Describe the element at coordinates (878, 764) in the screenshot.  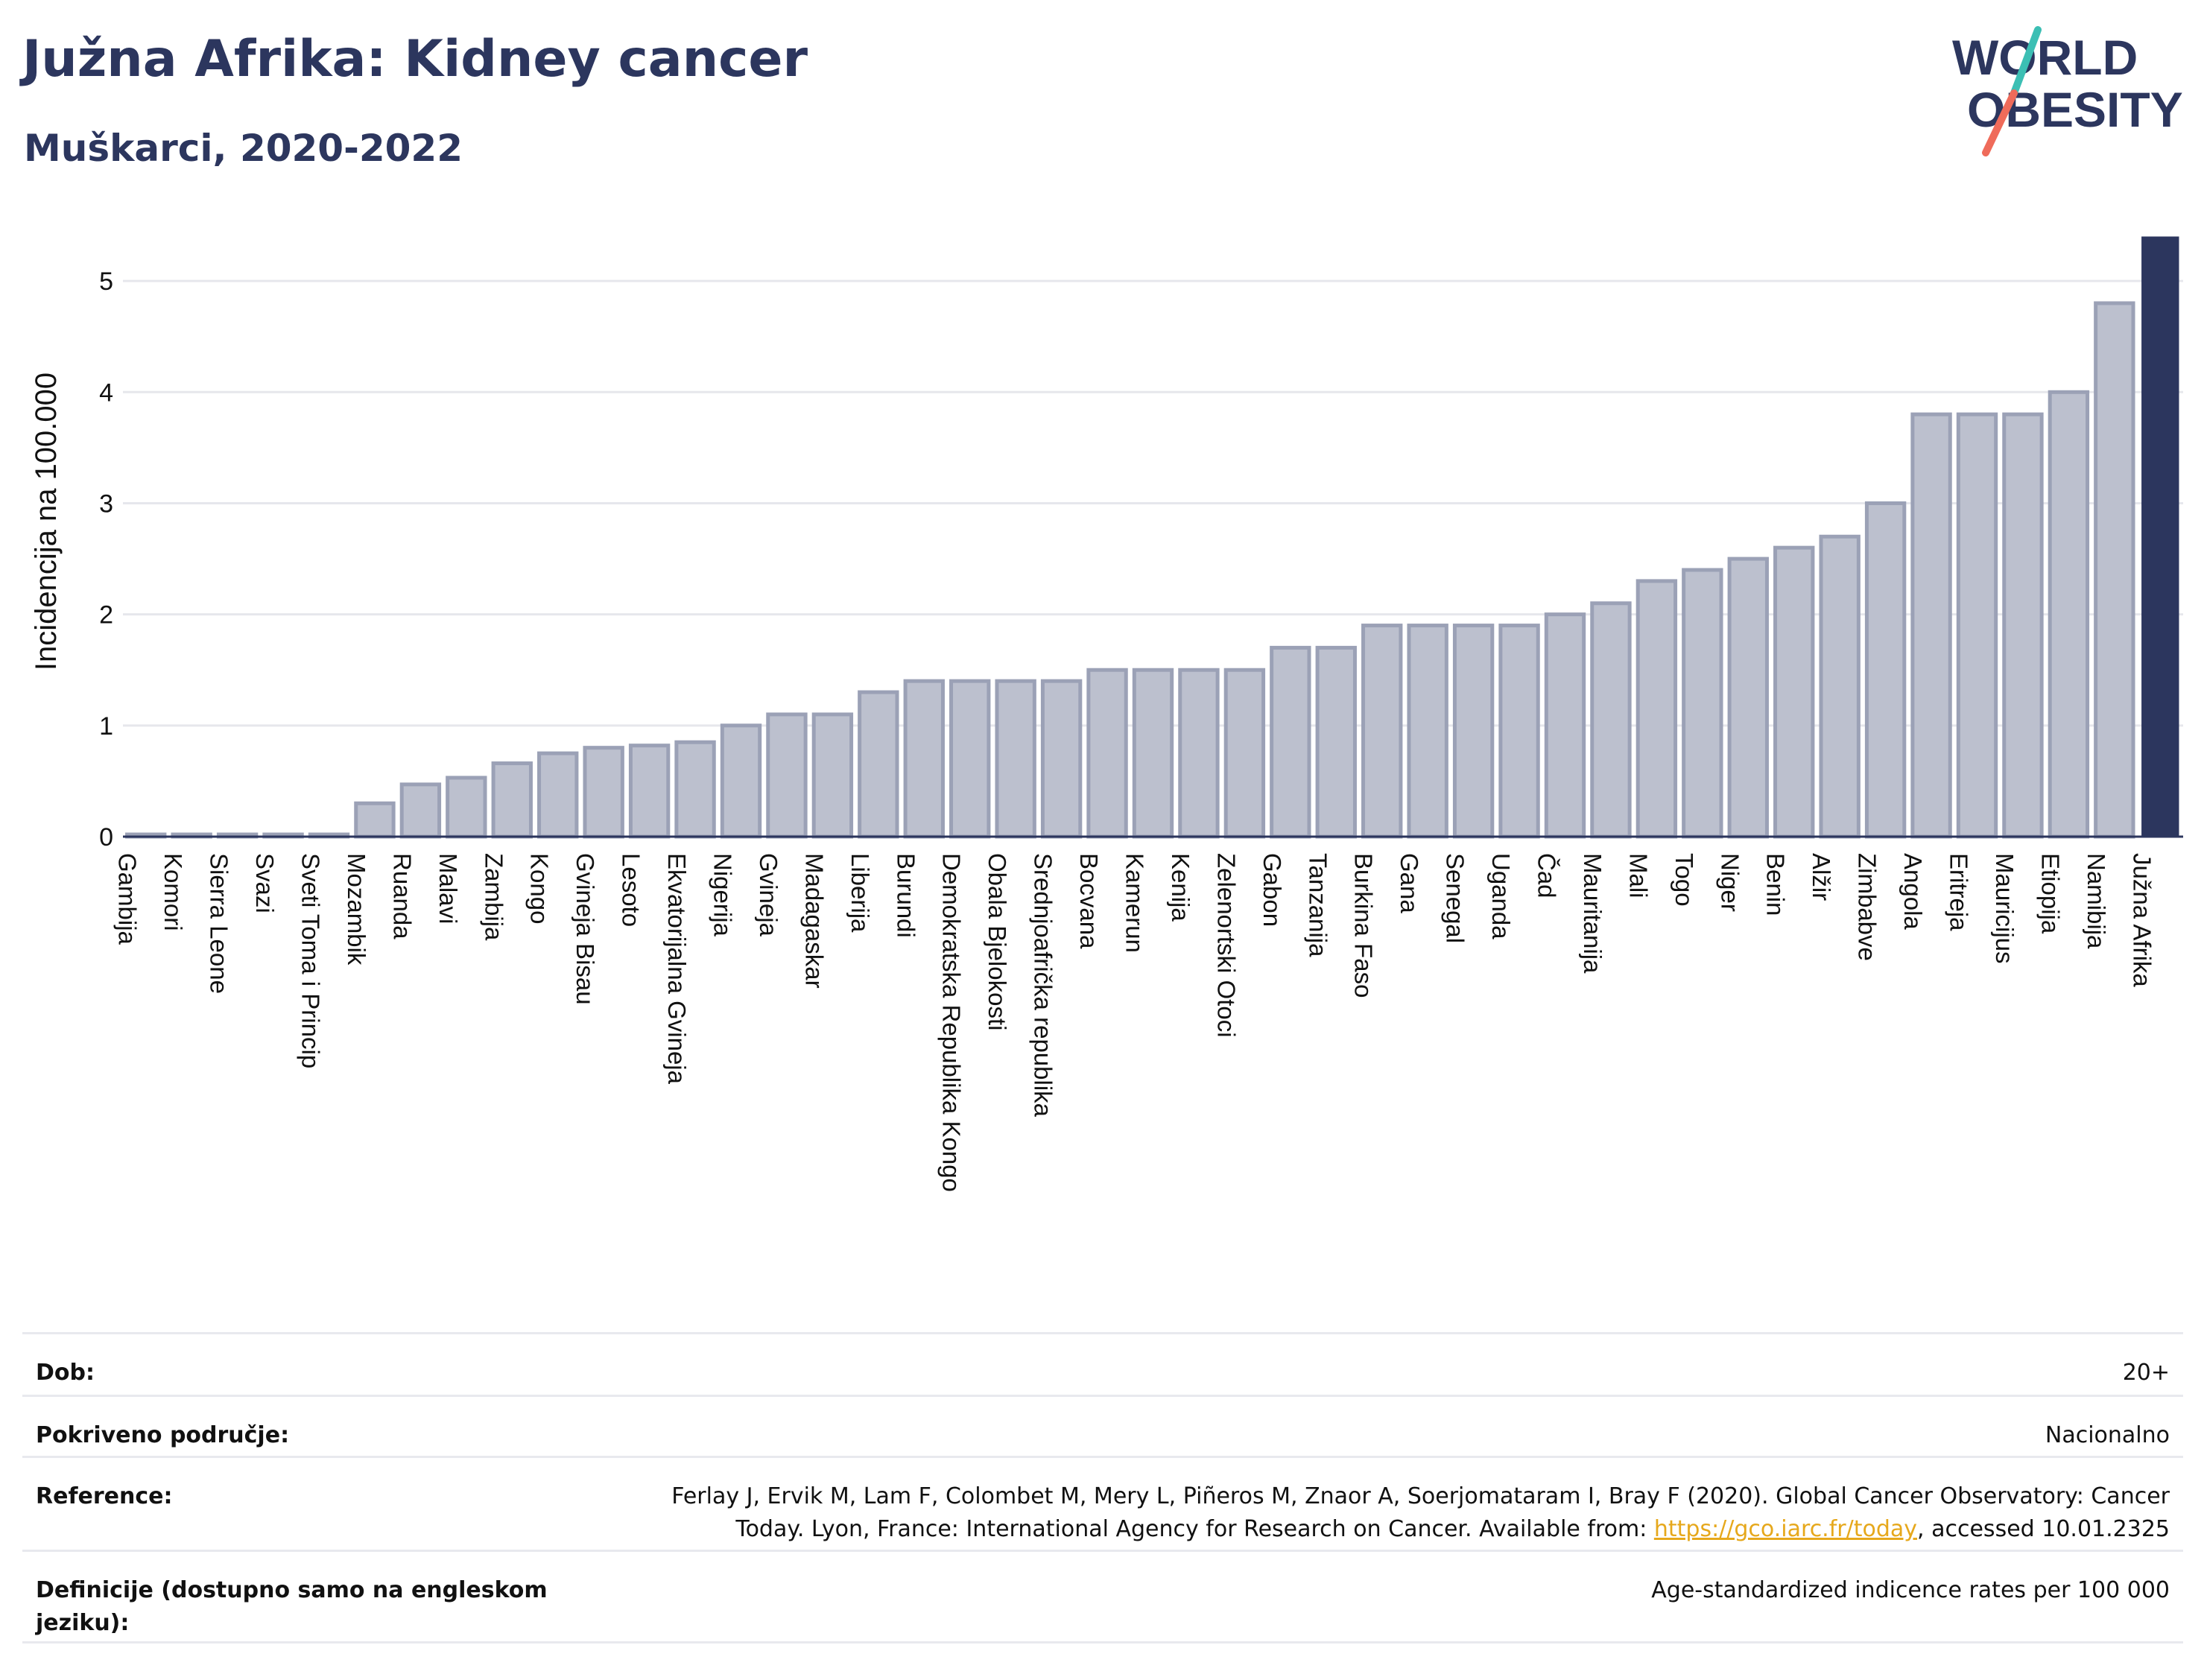
I see `bar-liberija` at that location.